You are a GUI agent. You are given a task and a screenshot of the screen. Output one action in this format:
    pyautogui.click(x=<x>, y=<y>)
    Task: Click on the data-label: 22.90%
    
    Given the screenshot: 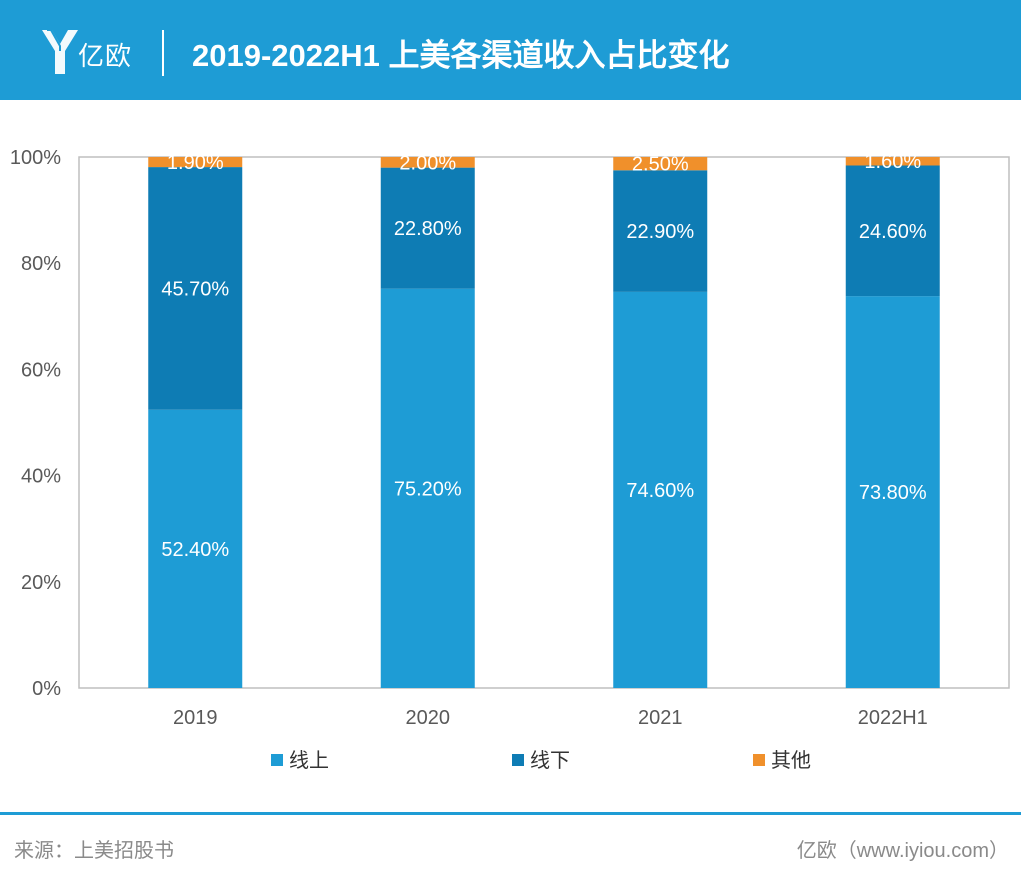 What is the action you would take?
    pyautogui.click(x=660, y=232)
    